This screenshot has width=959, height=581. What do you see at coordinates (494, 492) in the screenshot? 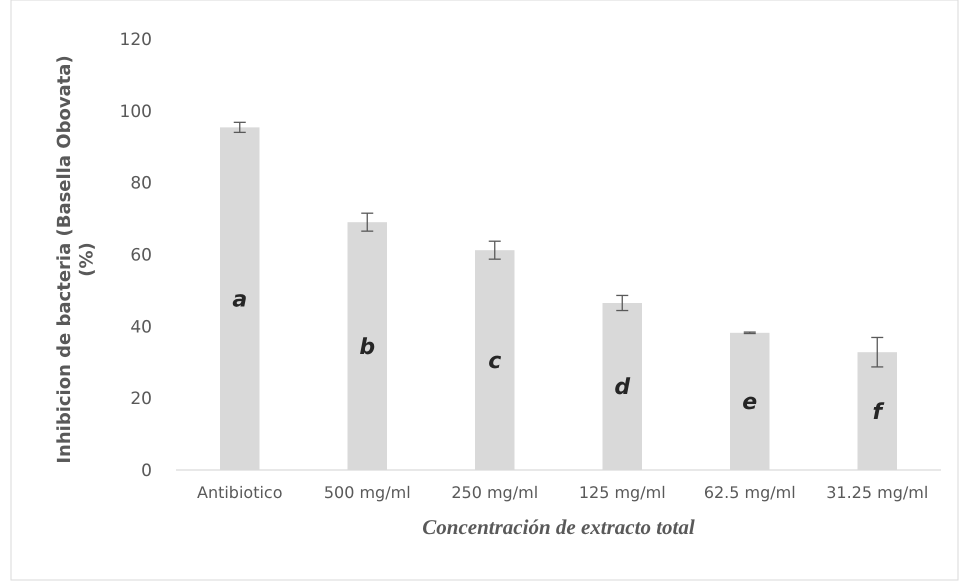
I see `x-tick-label: 250 mg/ml` at bounding box center [494, 492].